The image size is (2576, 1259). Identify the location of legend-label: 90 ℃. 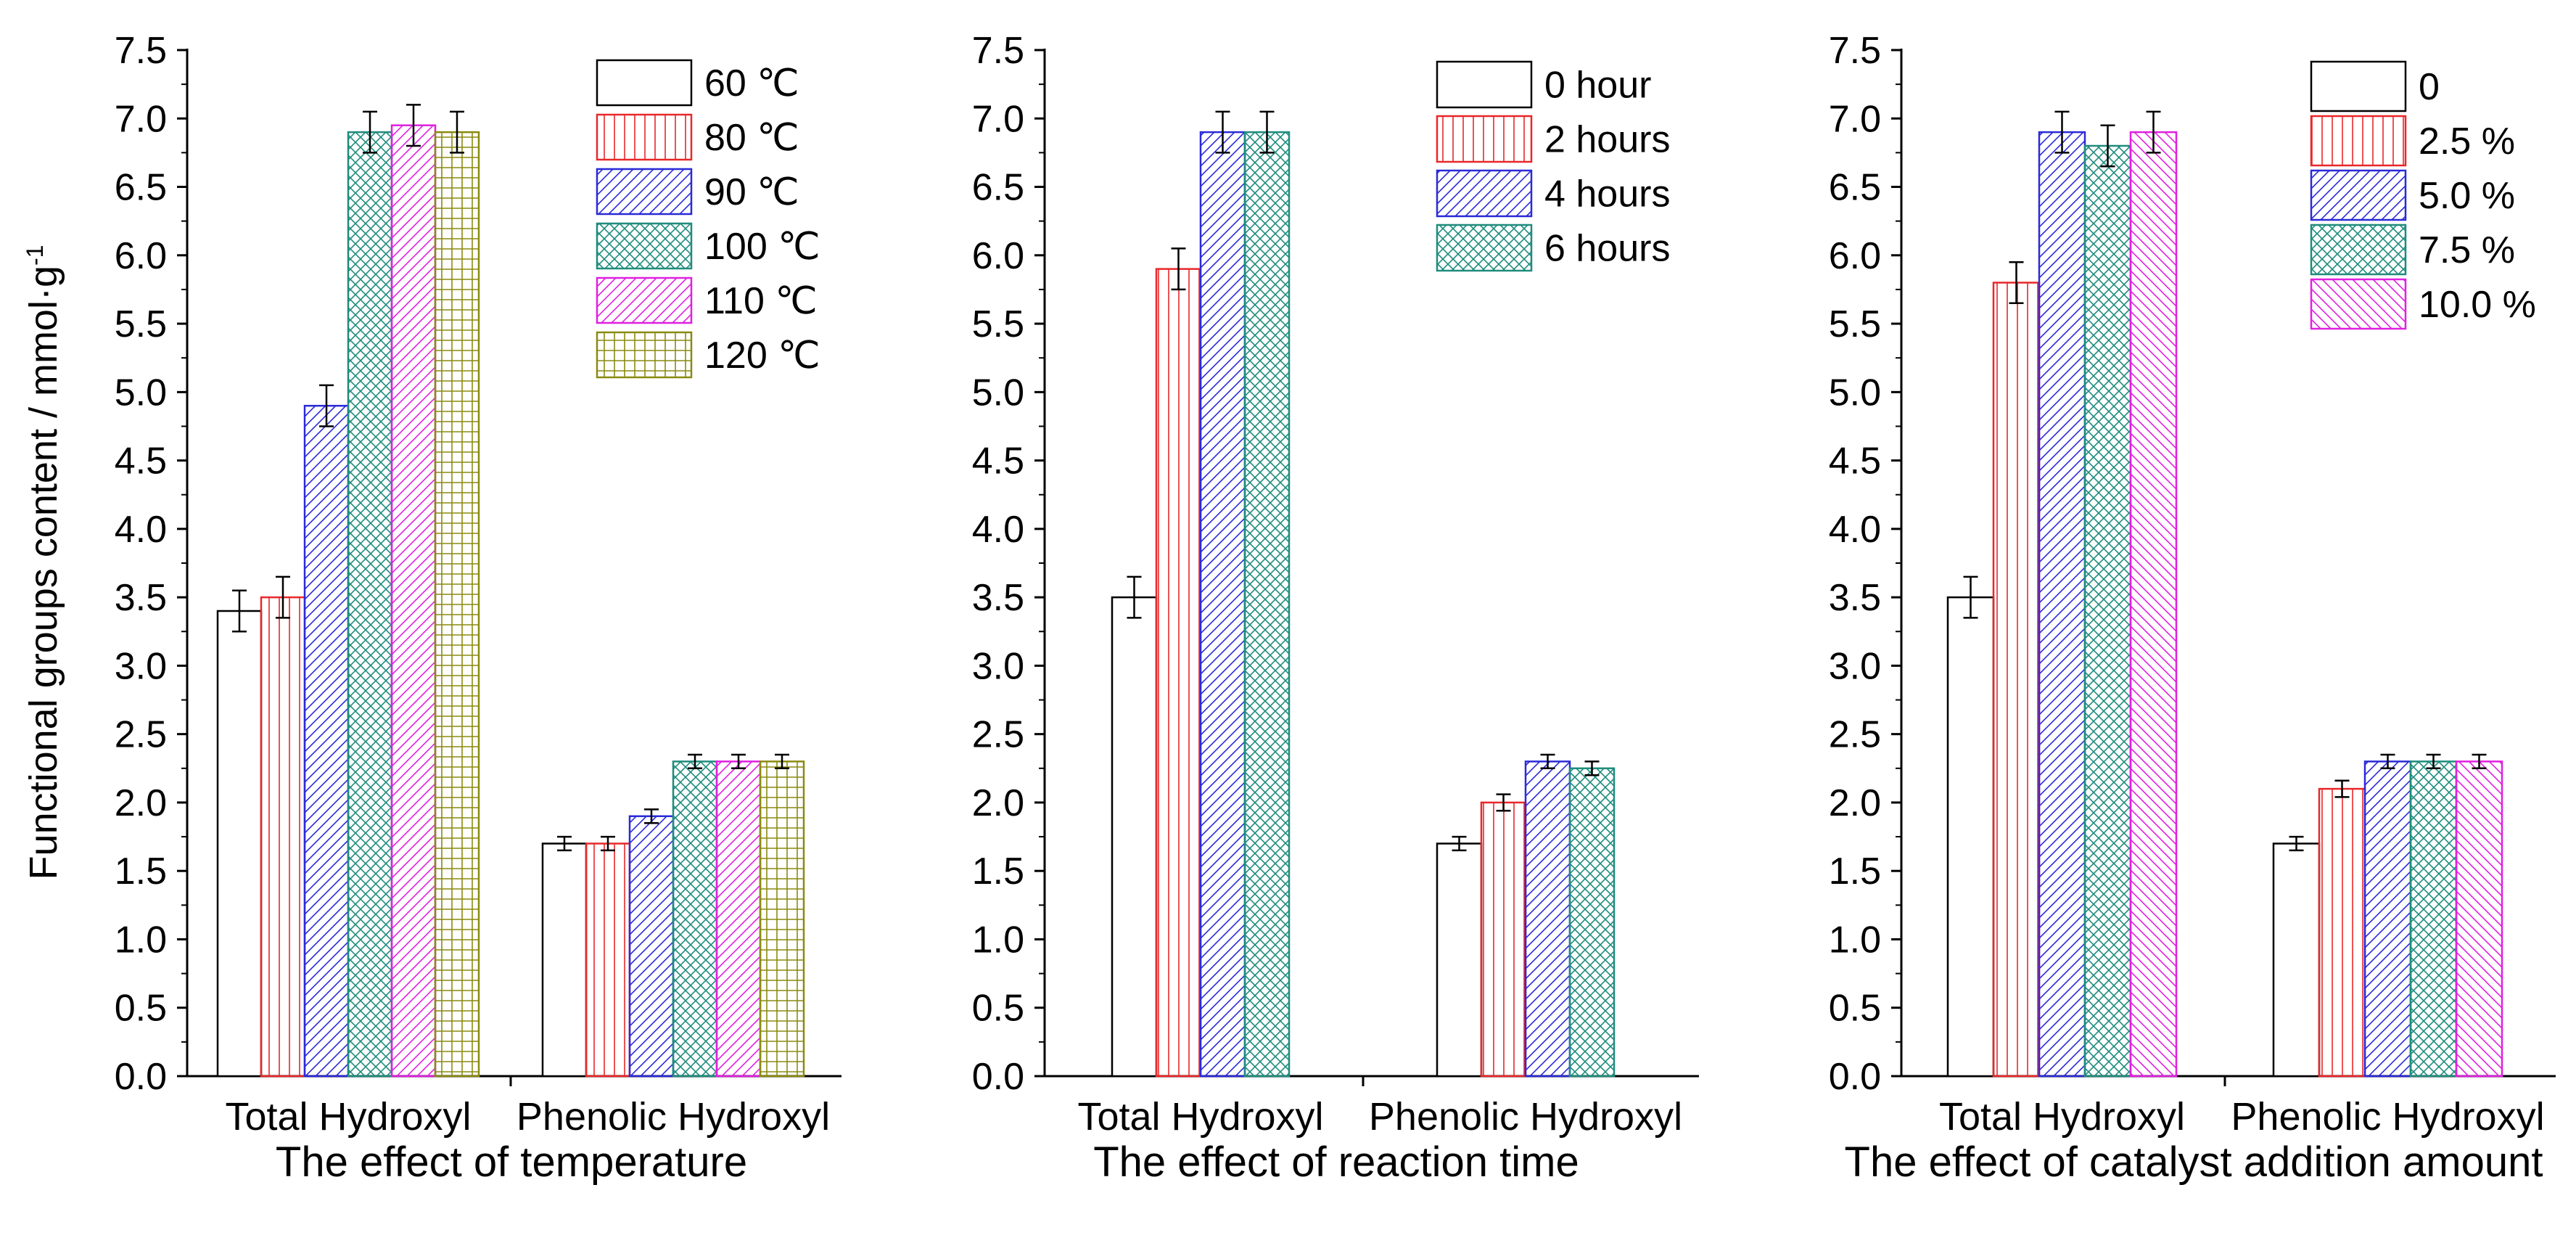
(751, 192).